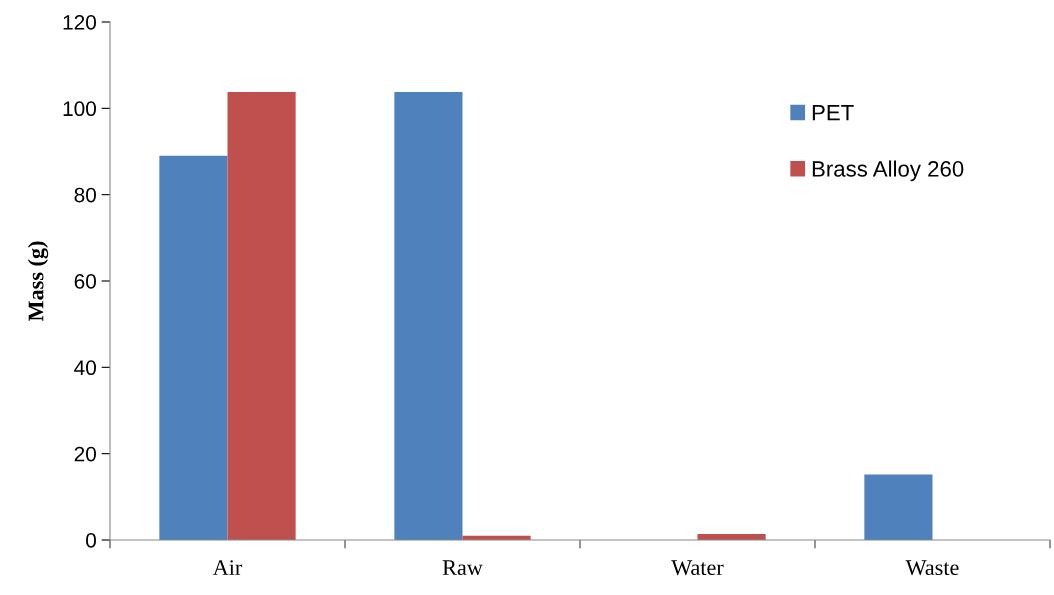  I want to click on y-axis-title: Mass (g), so click(38, 281).